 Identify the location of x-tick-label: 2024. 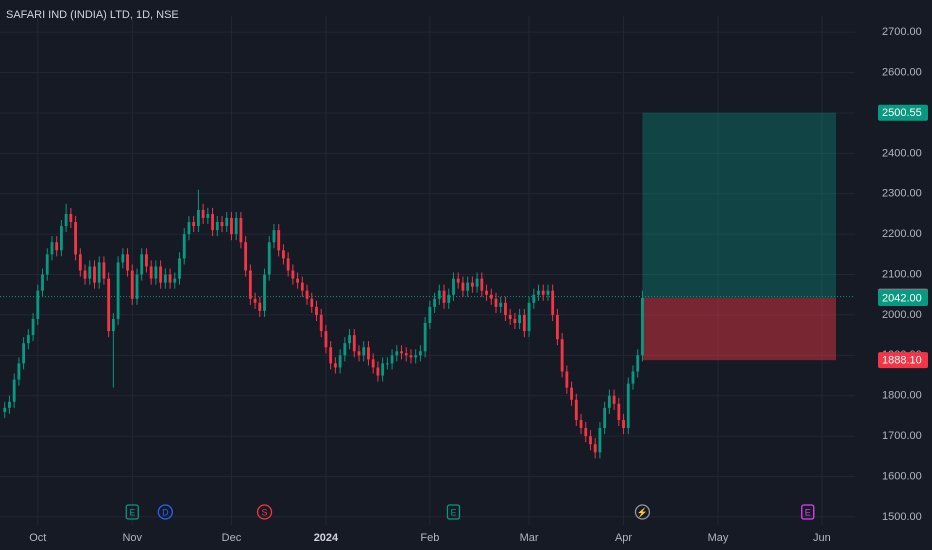
(326, 538).